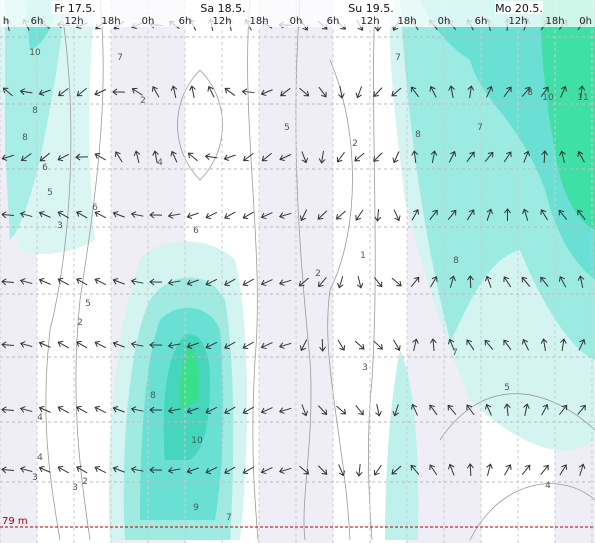  Describe the element at coordinates (185, 21) in the screenshot. I see `hour-label: 6h` at that location.